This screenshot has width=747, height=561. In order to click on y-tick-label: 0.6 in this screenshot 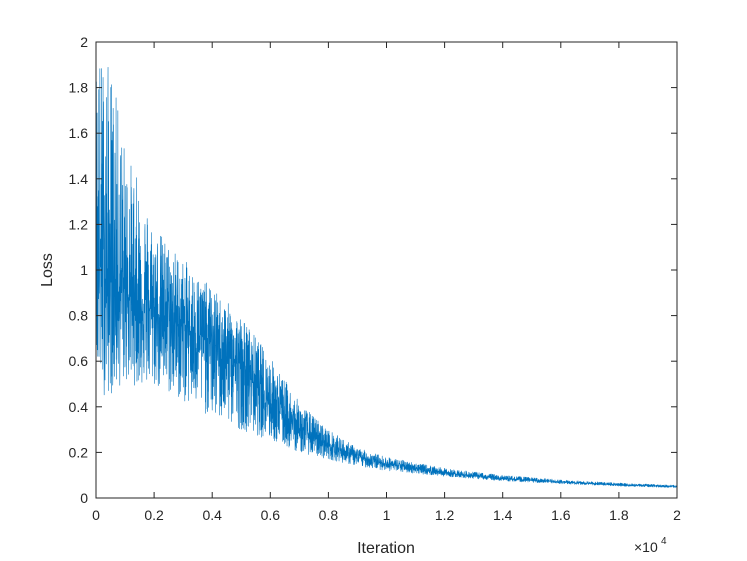, I will do `click(79, 361)`.